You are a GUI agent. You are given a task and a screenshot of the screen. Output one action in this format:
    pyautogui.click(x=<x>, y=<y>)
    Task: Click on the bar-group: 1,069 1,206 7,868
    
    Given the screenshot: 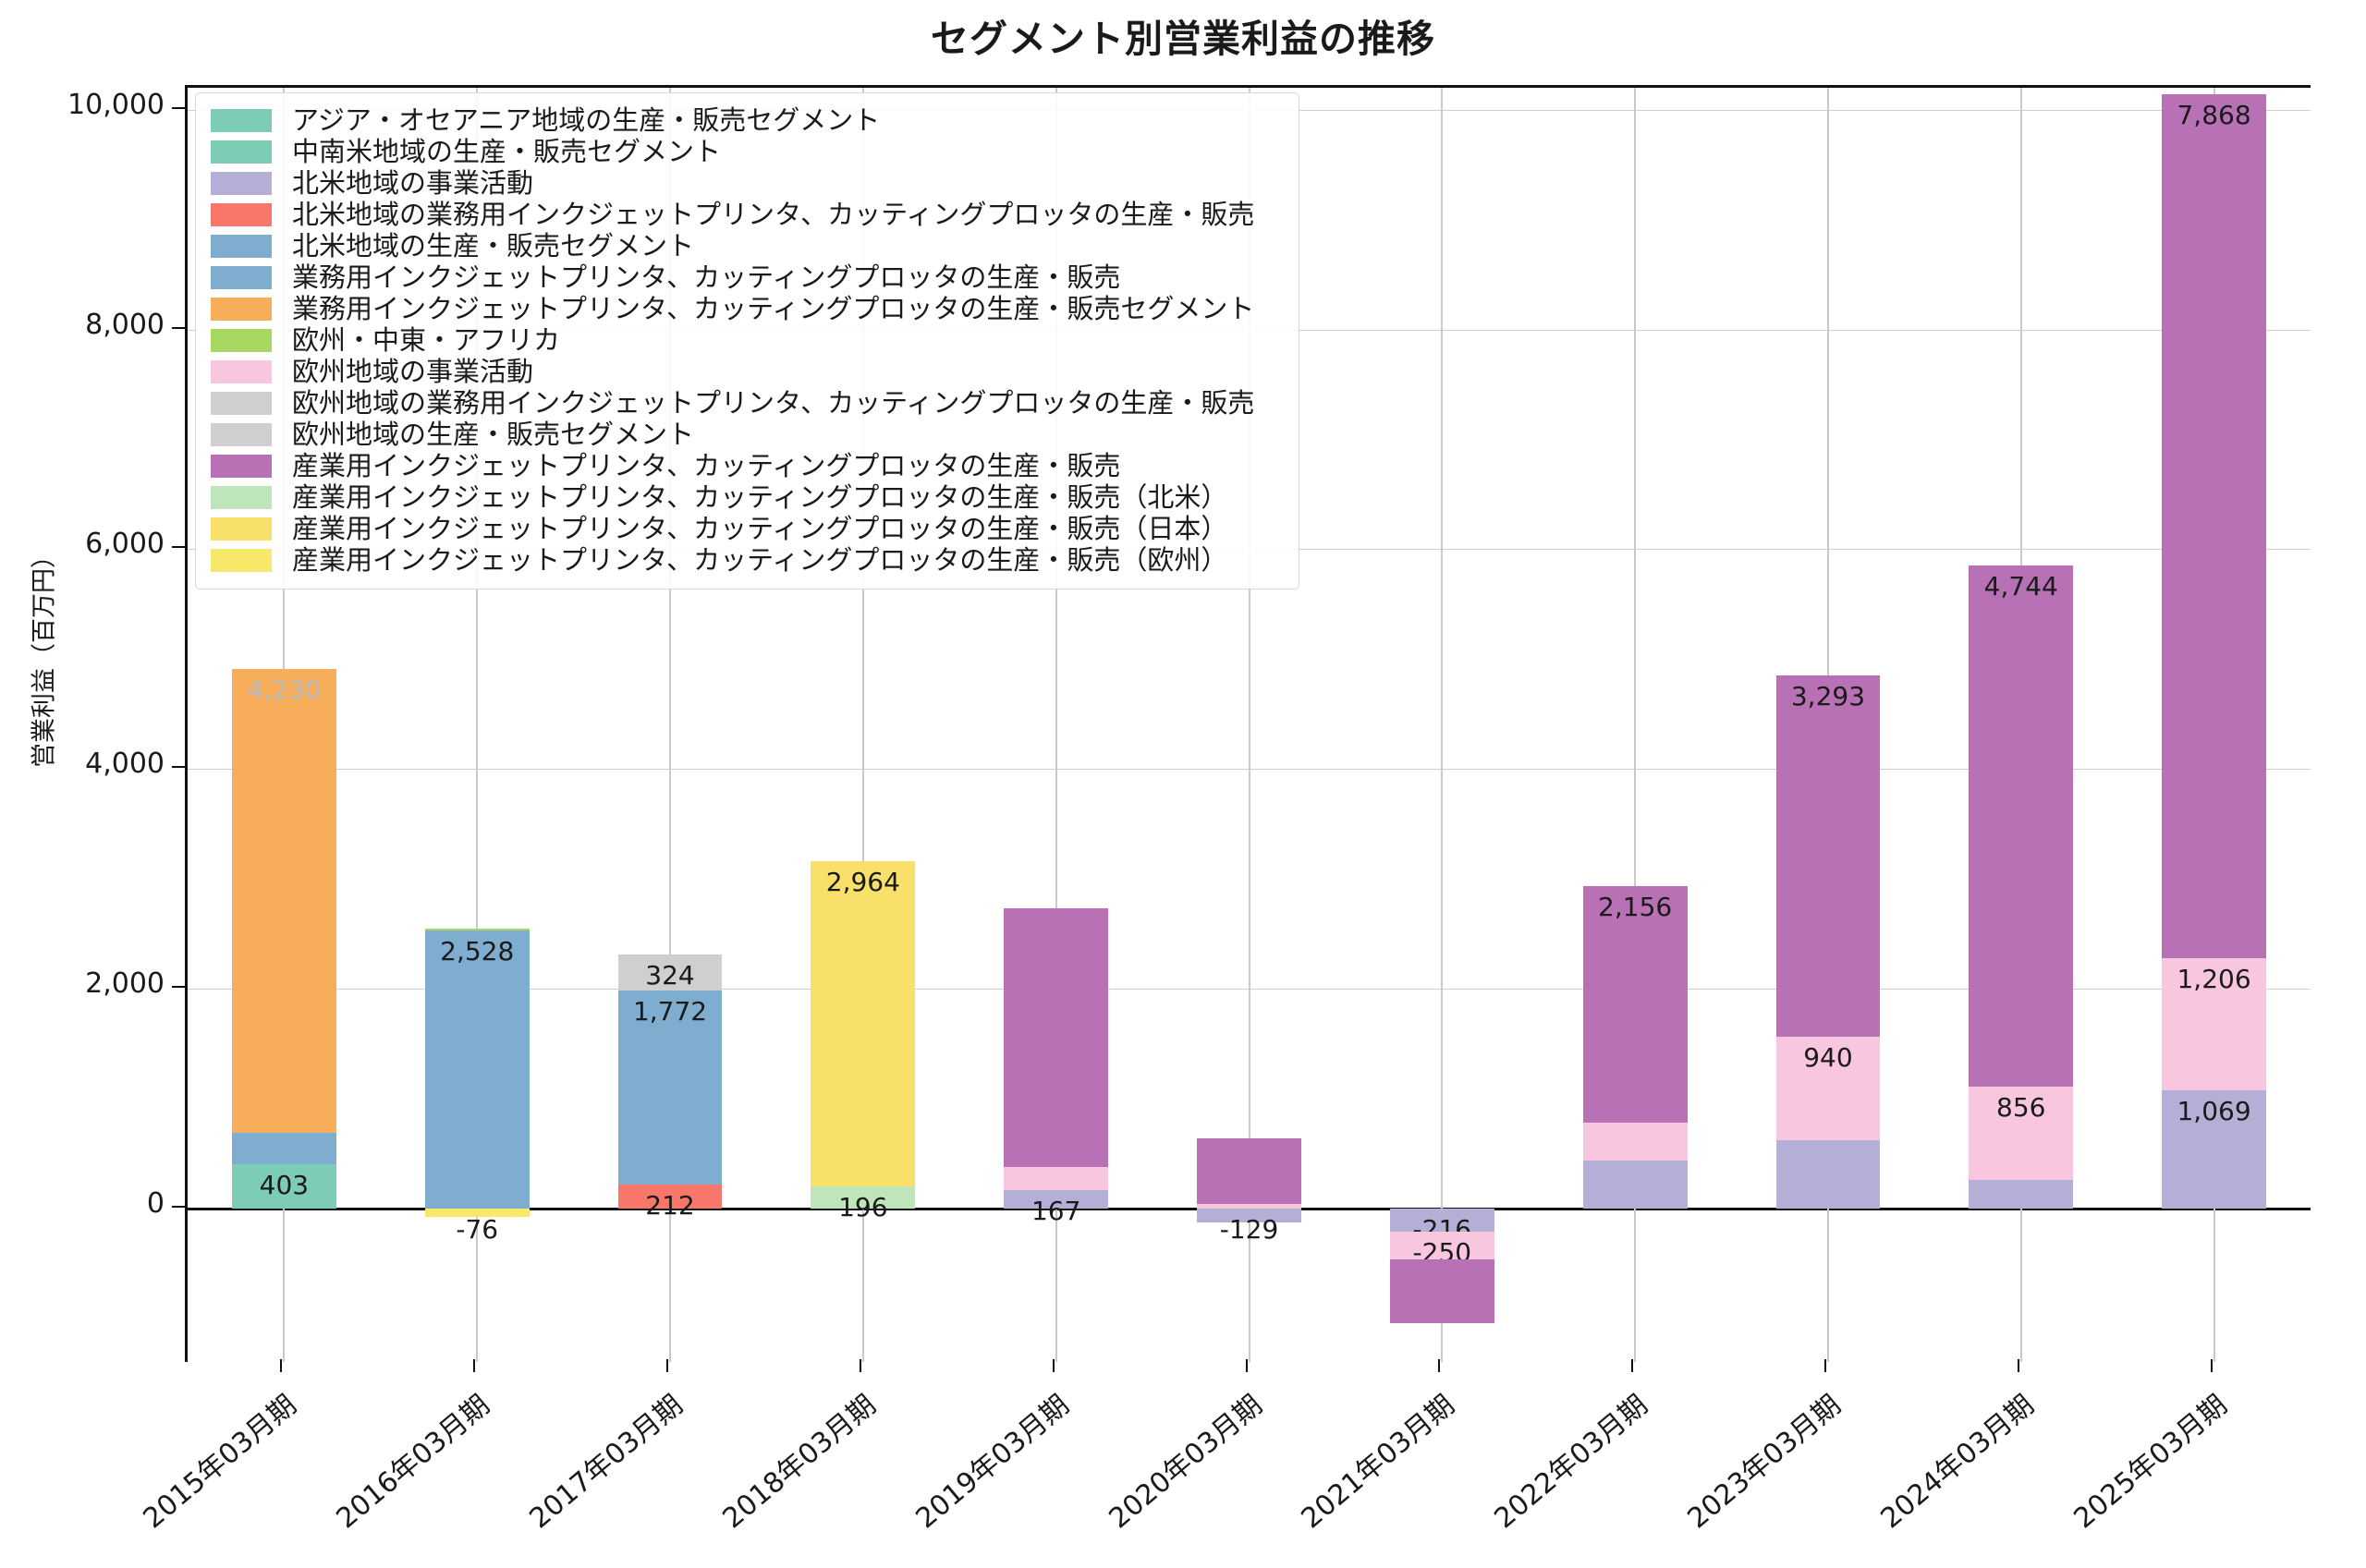 What is the action you would take?
    pyautogui.click(x=2214, y=725)
    